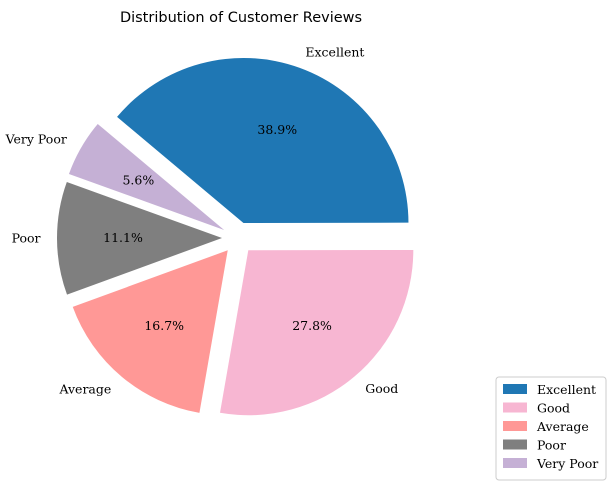  What do you see at coordinates (84, 388) in the screenshot?
I see `slice-label-average: Average` at bounding box center [84, 388].